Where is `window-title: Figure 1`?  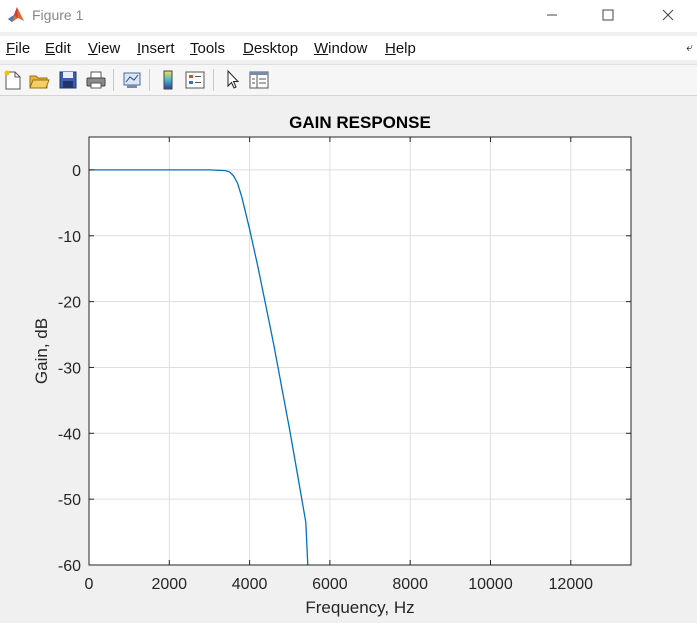 window-title: Figure 1 is located at coordinates (58, 15).